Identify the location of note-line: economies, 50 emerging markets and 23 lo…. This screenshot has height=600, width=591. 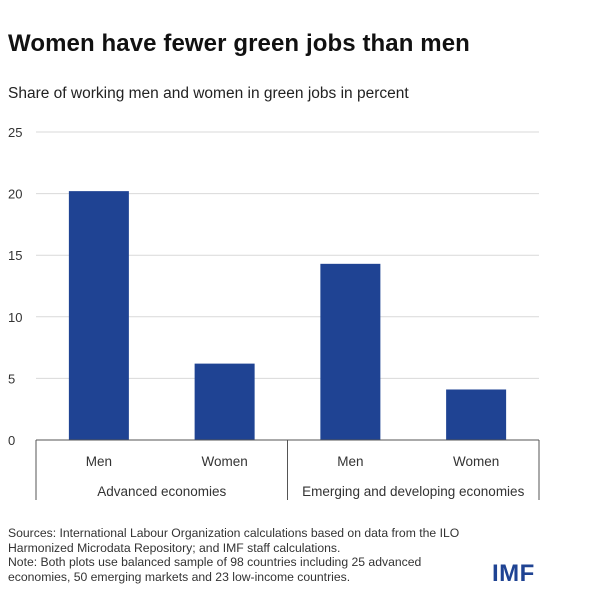
(179, 576).